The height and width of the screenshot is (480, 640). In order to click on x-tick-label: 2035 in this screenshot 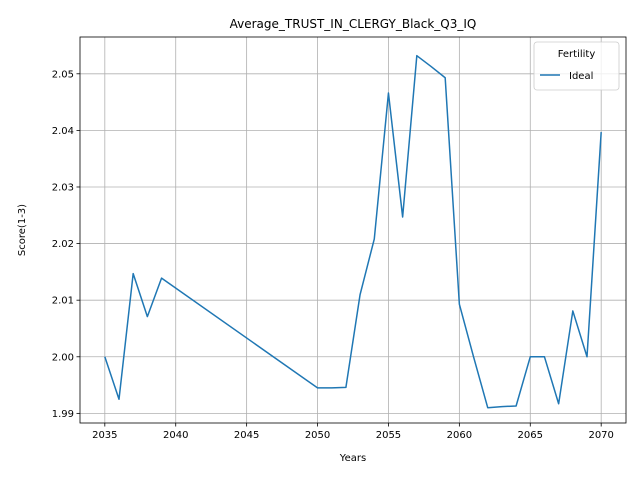, I will do `click(104, 435)`.